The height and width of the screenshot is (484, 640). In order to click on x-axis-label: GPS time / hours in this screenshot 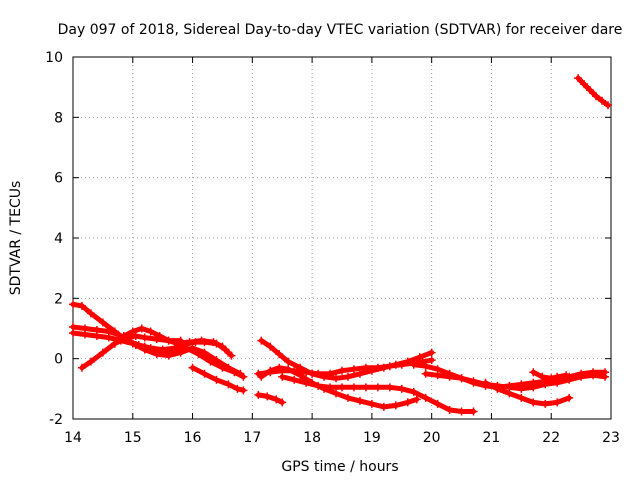, I will do `click(339, 467)`.